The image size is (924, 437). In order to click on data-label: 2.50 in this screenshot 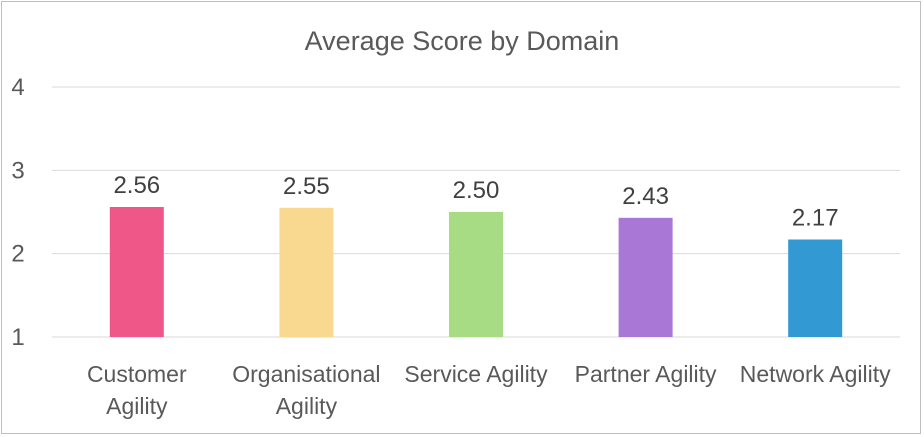, I will do `click(476, 190)`.